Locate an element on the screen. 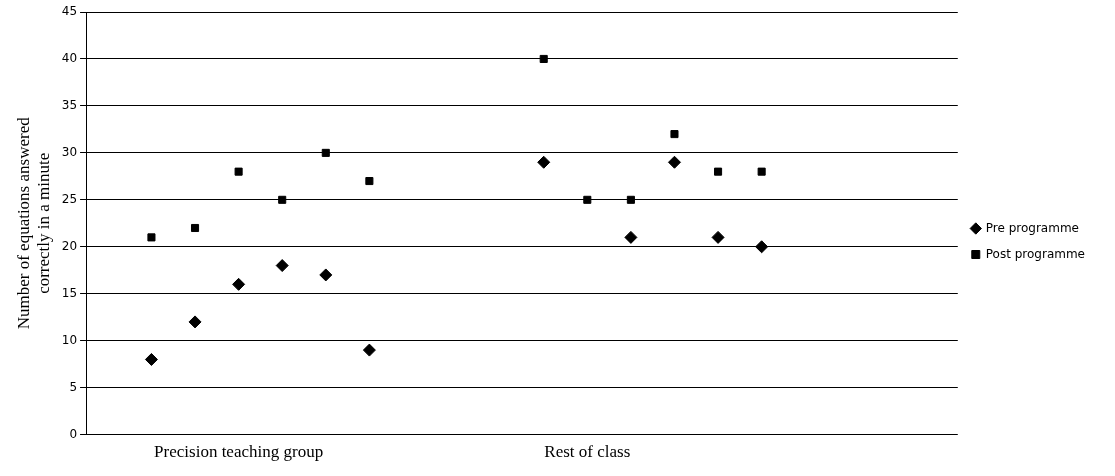 The image size is (1115, 476). y-tick-label: 45 is located at coordinates (69, 11).